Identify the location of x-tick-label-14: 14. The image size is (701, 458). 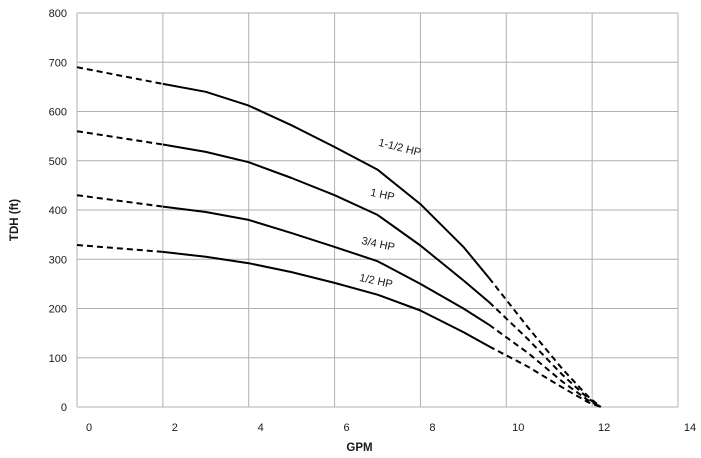
(690, 428).